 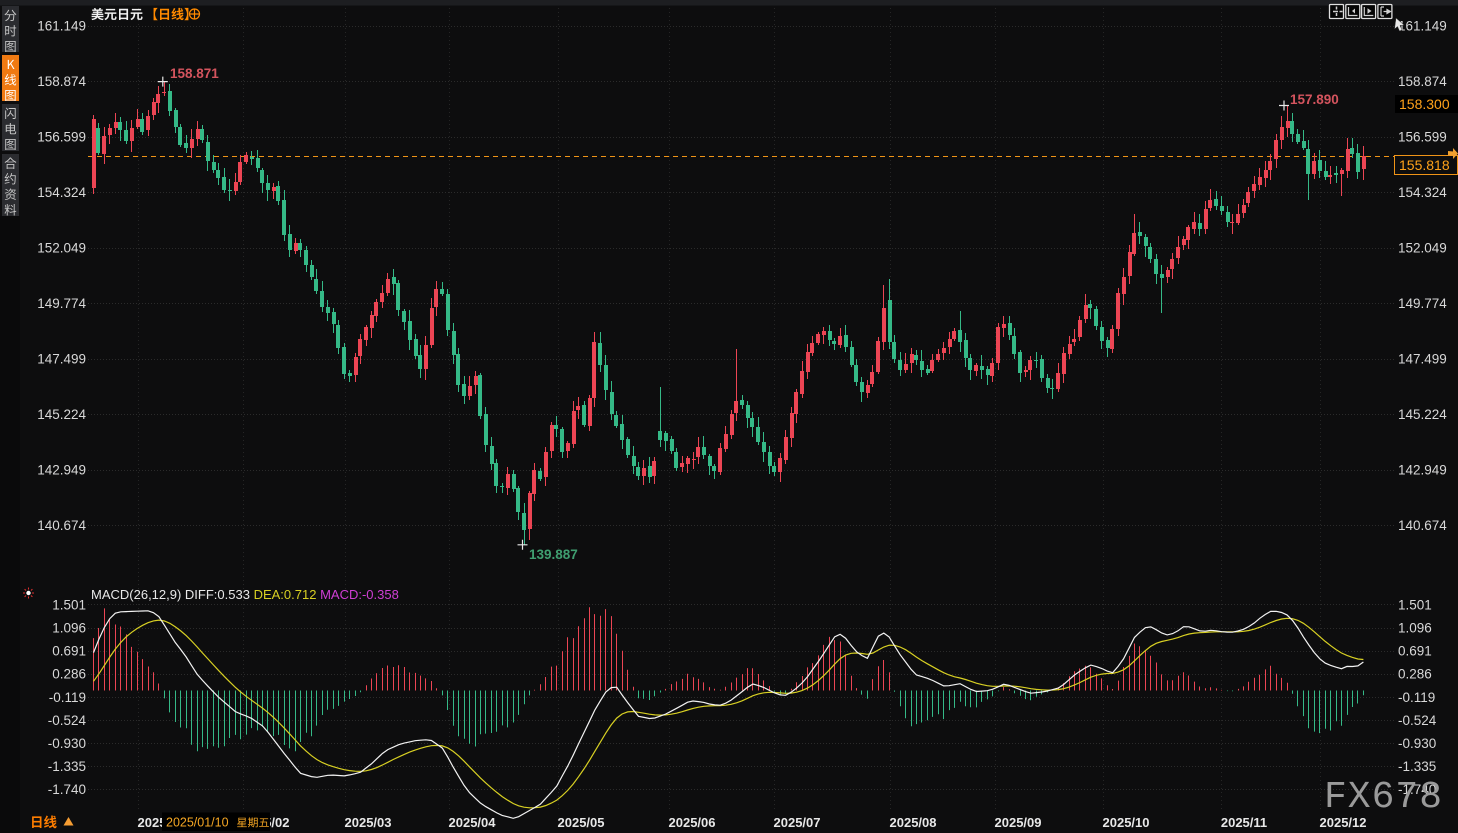 I want to click on svg-text: 2025/06, so click(x=692, y=822).